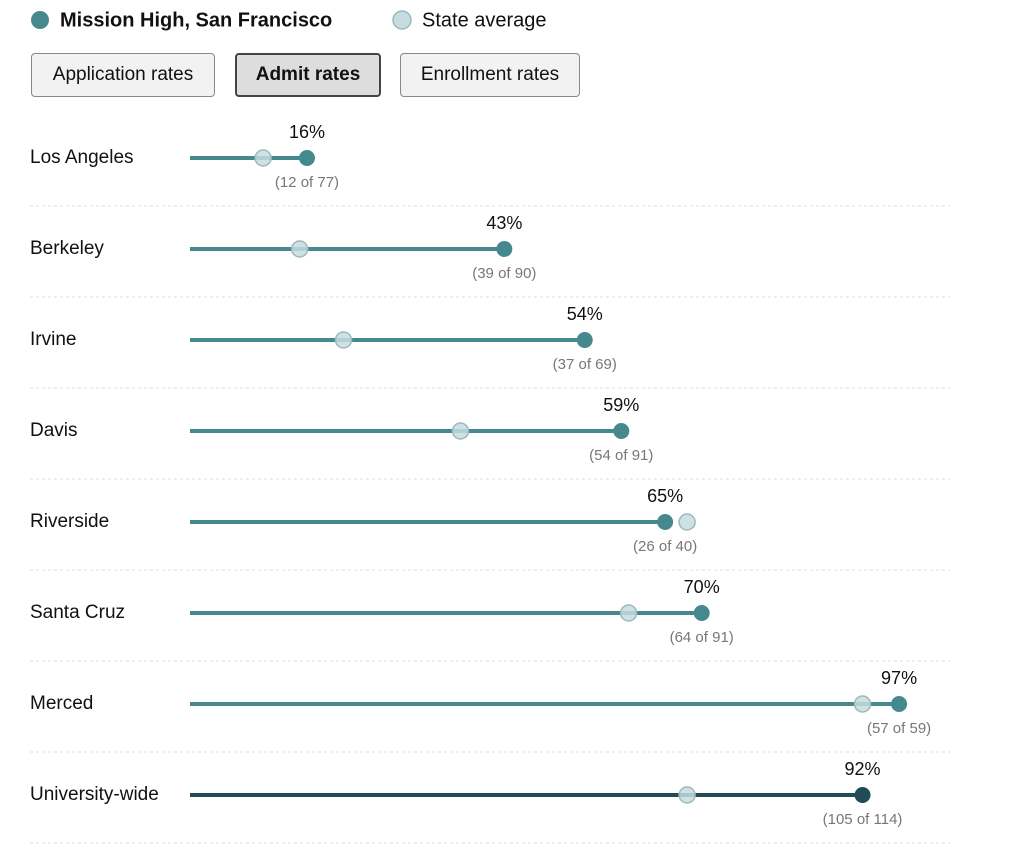 Image resolution: width=1024 pixels, height=862 pixels. Describe the element at coordinates (69, 521) in the screenshot. I see `category-label: Riverside` at that location.